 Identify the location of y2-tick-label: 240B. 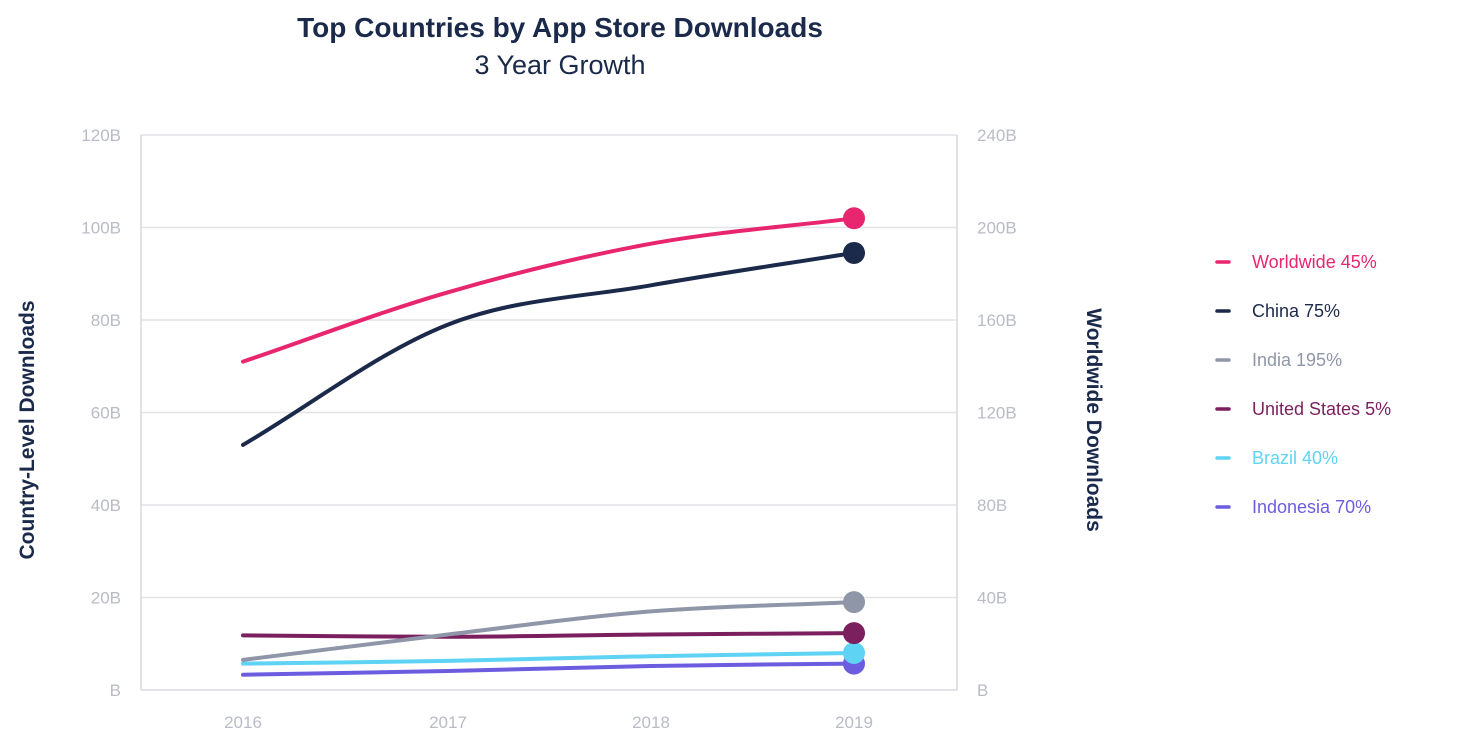
(997, 135).